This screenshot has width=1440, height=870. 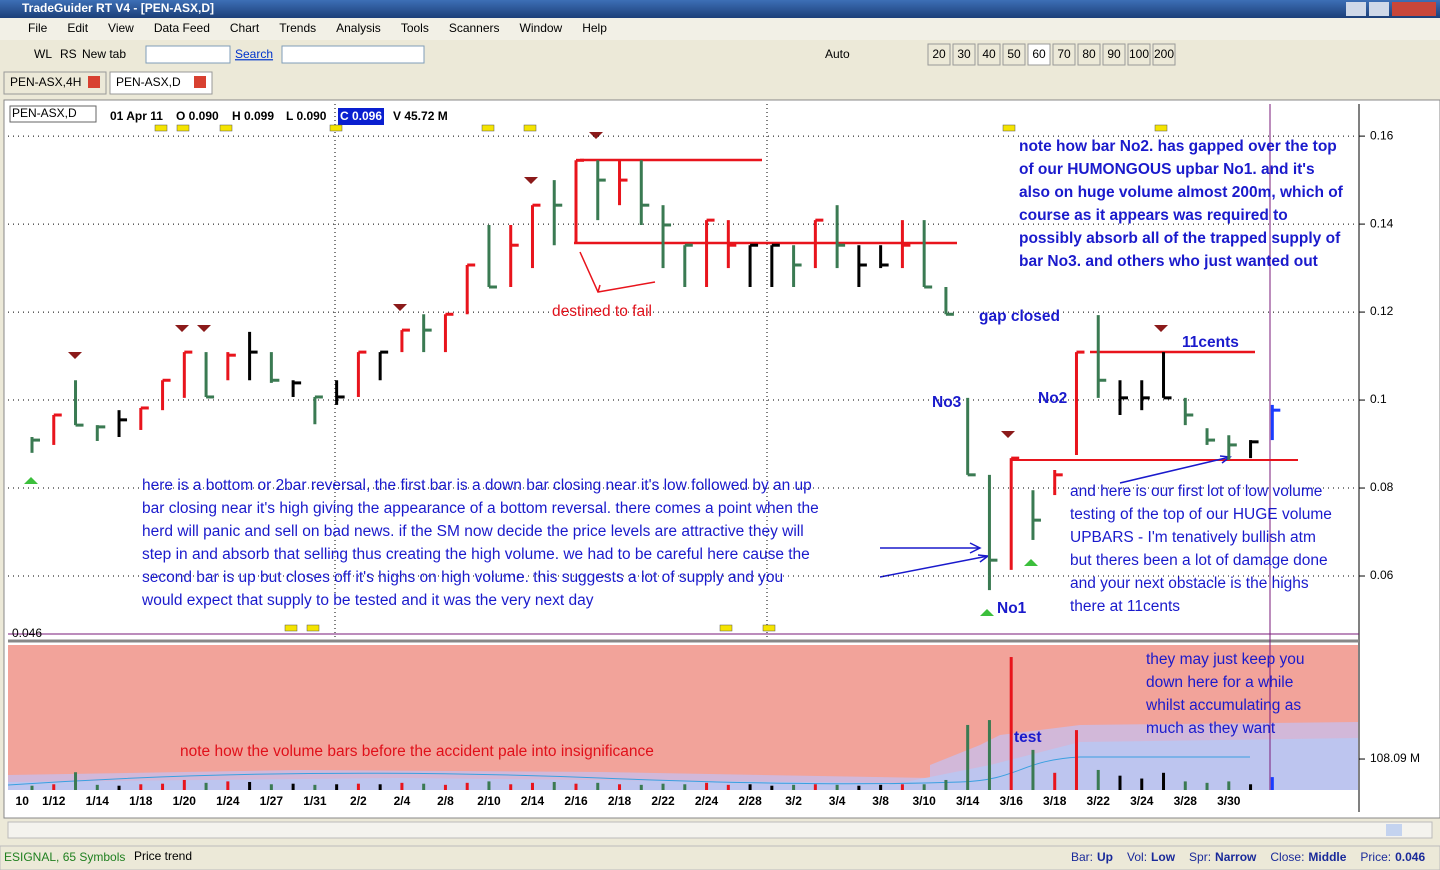 What do you see at coordinates (245, 28) in the screenshot?
I see `menu-item: Chart` at bounding box center [245, 28].